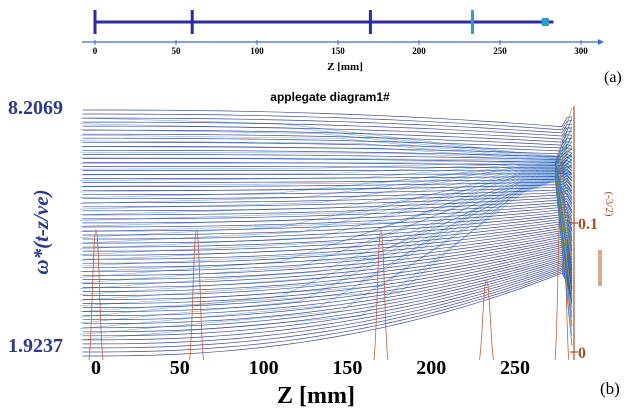 This screenshot has height=412, width=625. What do you see at coordinates (310, 368) in the screenshot?
I see `panel-b-x-ticks: 0 50 100 150 200 250` at bounding box center [310, 368].